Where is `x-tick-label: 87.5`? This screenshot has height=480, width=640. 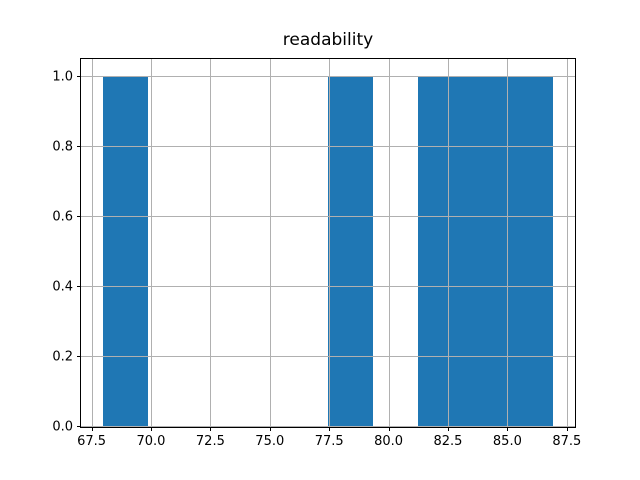 x-tick-label: 87.5 is located at coordinates (567, 441).